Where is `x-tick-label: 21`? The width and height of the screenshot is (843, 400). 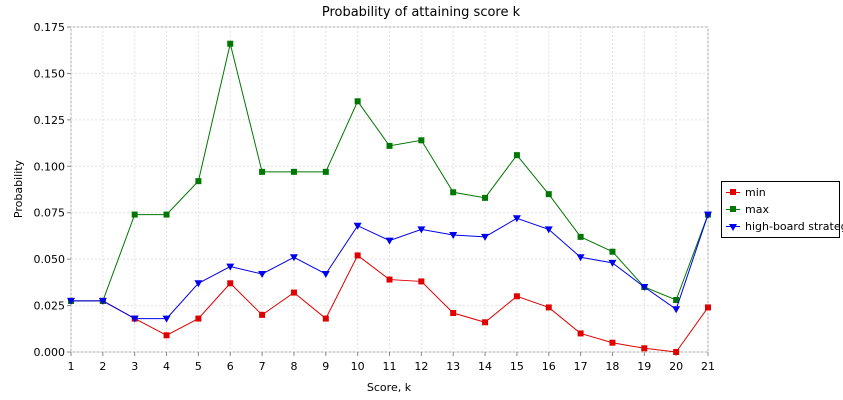 x-tick-label: 21 is located at coordinates (708, 366).